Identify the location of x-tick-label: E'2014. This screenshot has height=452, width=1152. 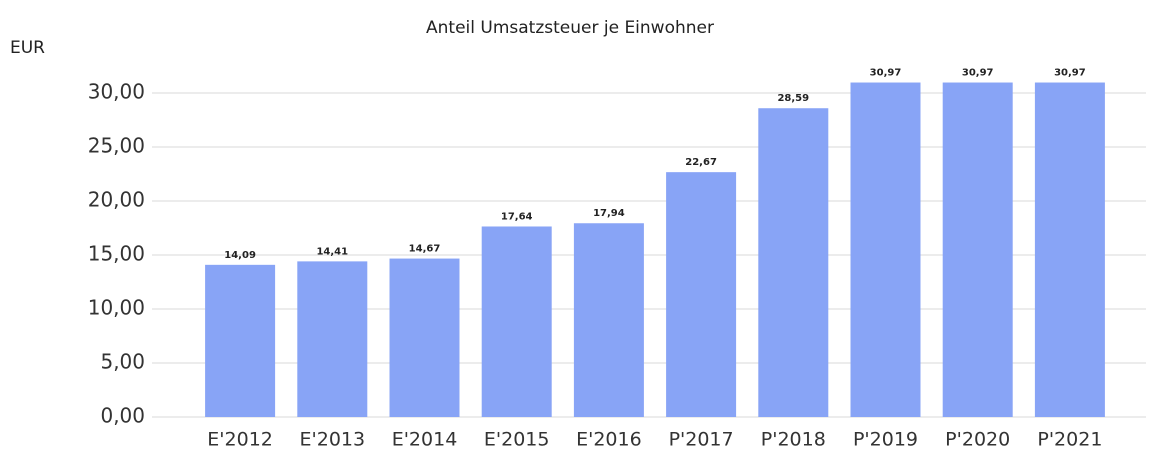
(425, 440).